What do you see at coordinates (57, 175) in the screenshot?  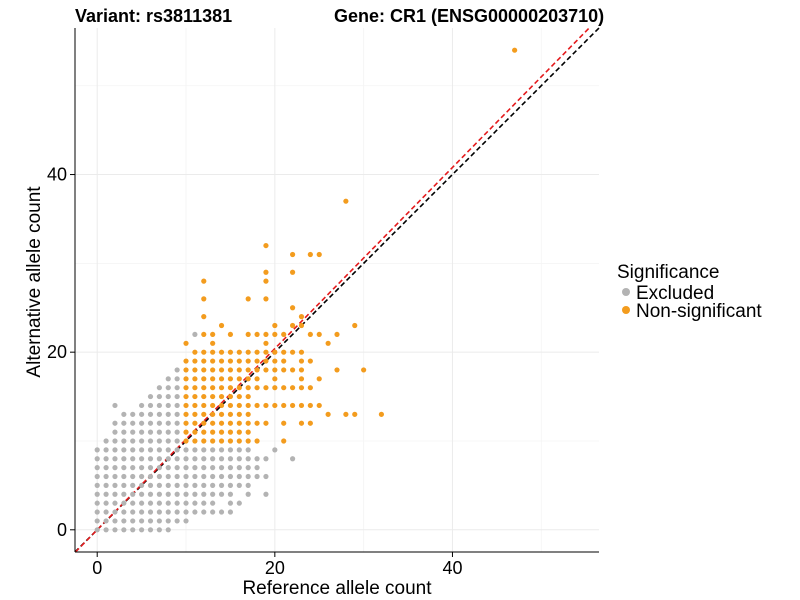 I see `y-tick-label: 40` at bounding box center [57, 175].